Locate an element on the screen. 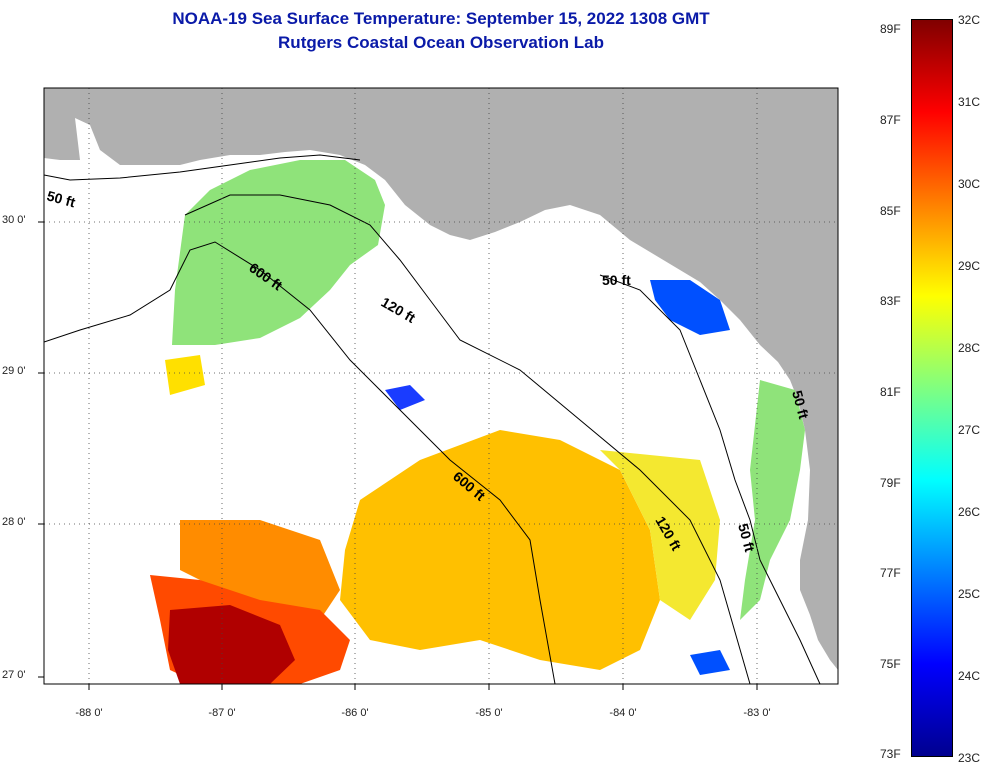 The height and width of the screenshot is (770, 992). contour-50ft-east is located at coordinates (710, 479).